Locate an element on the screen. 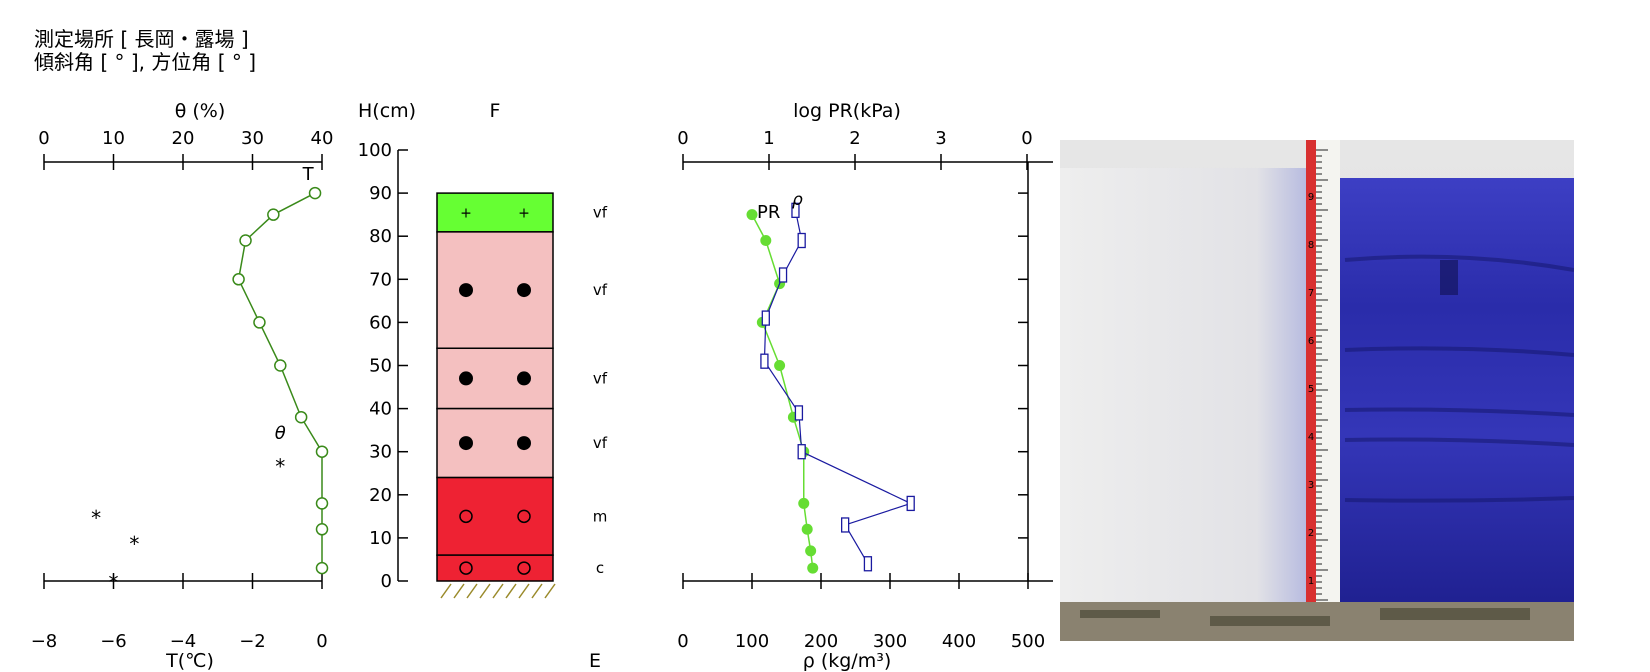  log-pr-tick-label: 0 is located at coordinates (682, 138).